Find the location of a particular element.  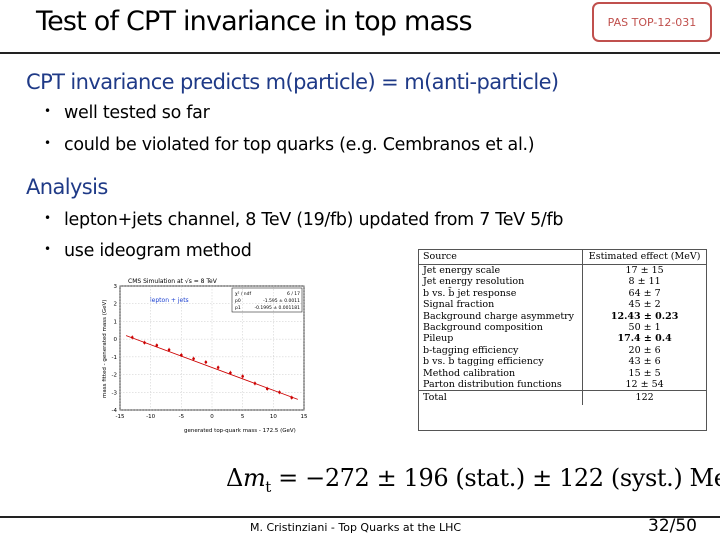

table-cell-source: Signal fraction is located at coordinates (459, 305).